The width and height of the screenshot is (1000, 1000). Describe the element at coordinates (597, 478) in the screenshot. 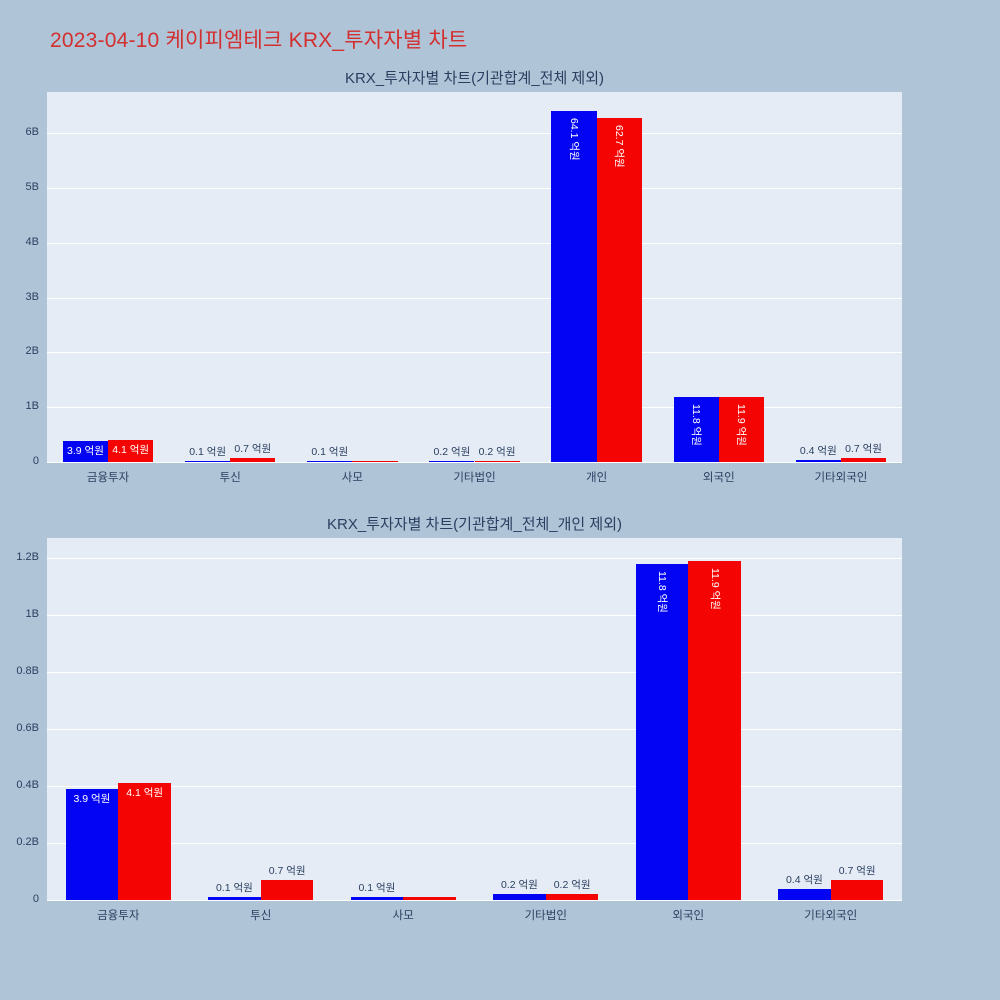

I see `x-axis-category: 개인` at that location.